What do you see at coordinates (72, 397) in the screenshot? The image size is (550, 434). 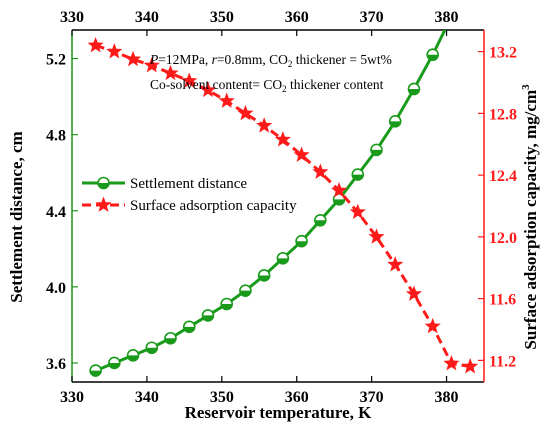 I see `x-tick-label-bottom: 330` at bounding box center [72, 397].